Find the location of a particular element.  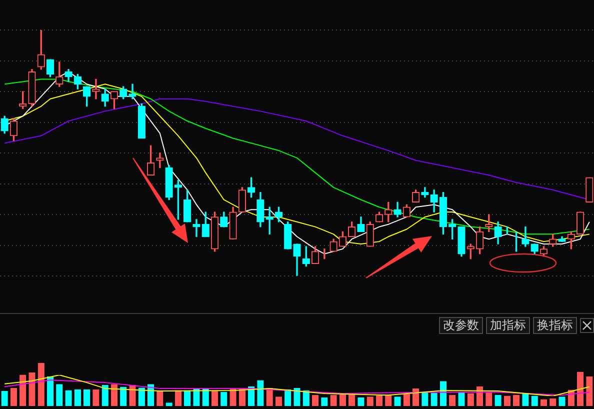

text: 改参数 is located at coordinates (461, 325).